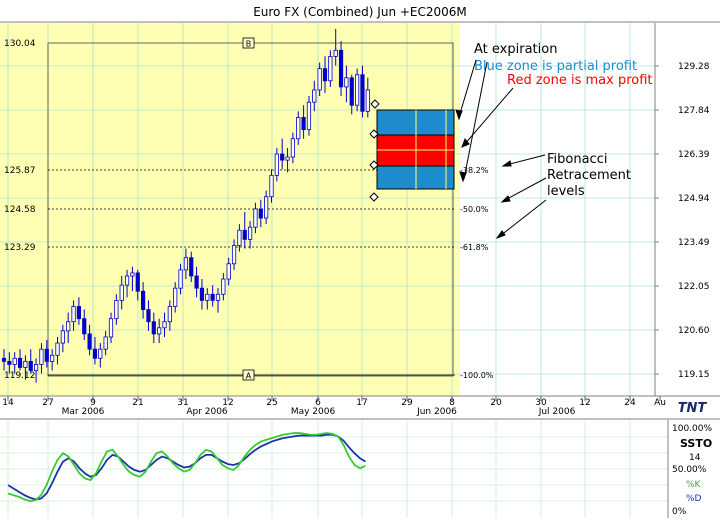 Image resolution: width=720 pixels, height=523 pixels. Describe the element at coordinates (694, 485) in the screenshot. I see `legend-k: %K` at that location.